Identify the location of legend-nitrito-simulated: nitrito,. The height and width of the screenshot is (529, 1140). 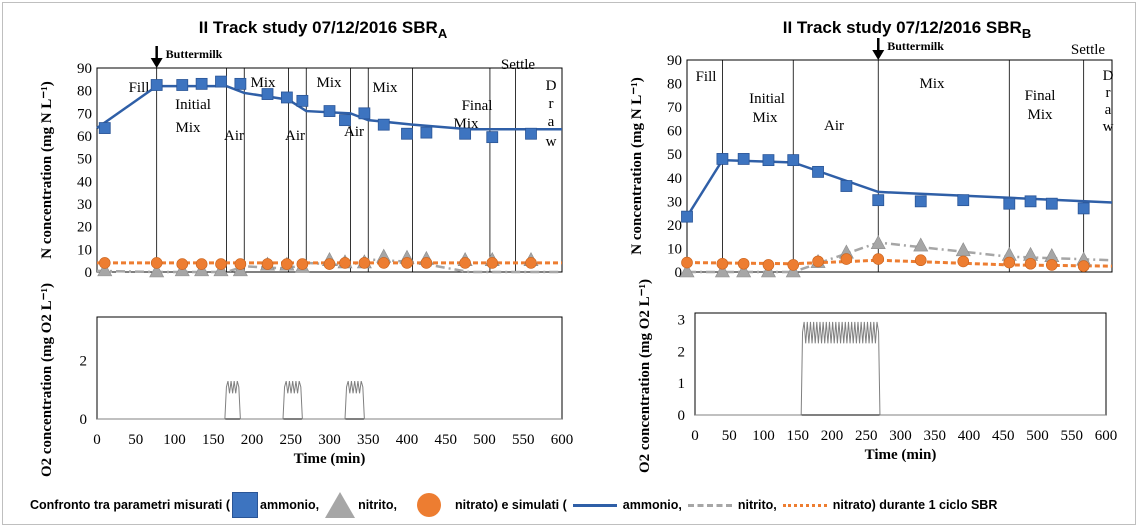
(757, 505).